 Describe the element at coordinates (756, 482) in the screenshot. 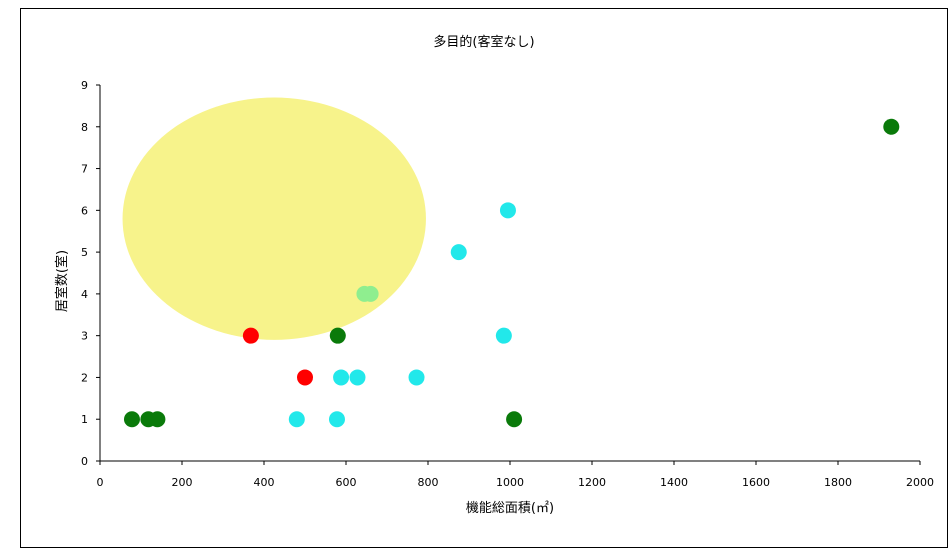

I see `x-tick-label: 1600` at that location.